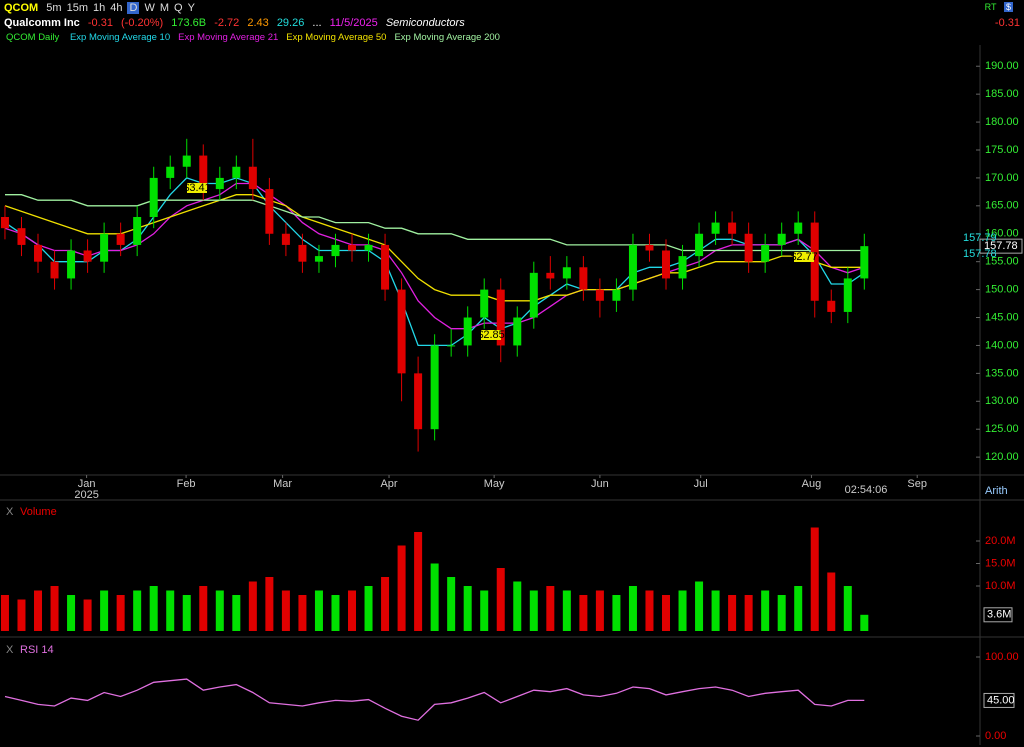  What do you see at coordinates (1002, 373) in the screenshot?
I see `y-tick-label: 135.00` at bounding box center [1002, 373].